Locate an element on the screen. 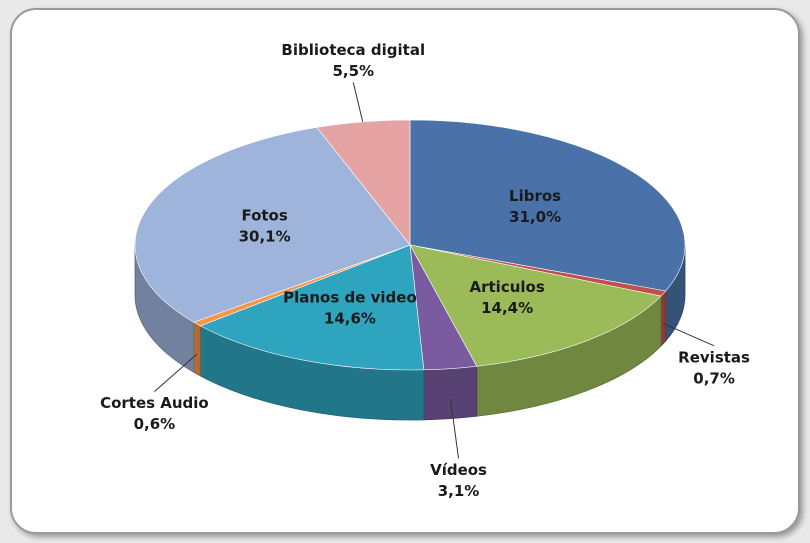  slice-value-label: 31,0% is located at coordinates (535, 217).